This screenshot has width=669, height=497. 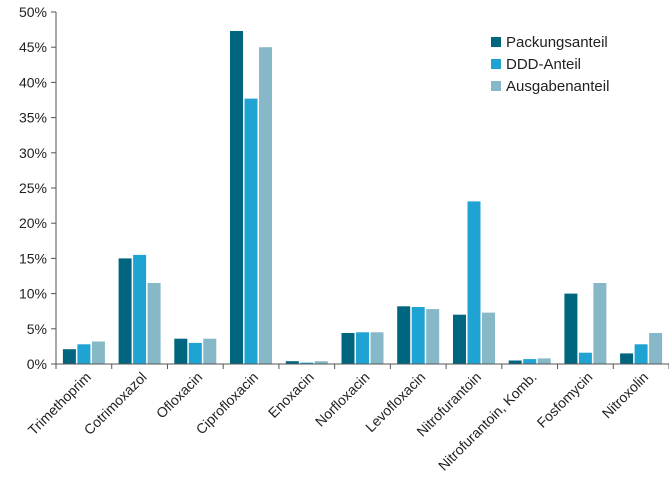 What do you see at coordinates (565, 400) in the screenshot?
I see `x-category-label: Fosfomycin` at bounding box center [565, 400].